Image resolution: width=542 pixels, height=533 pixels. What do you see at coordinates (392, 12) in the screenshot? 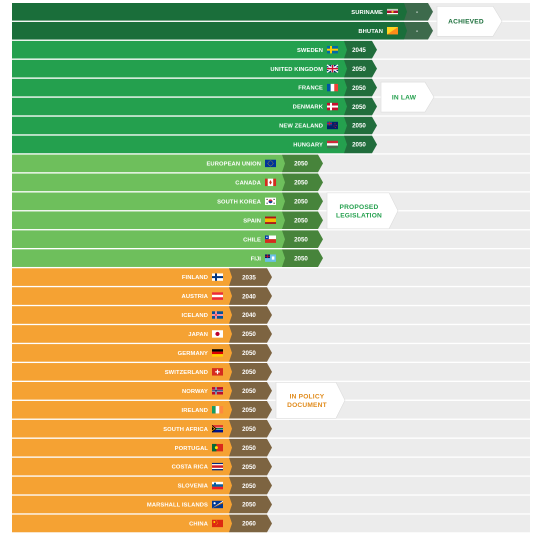
I see `suriname-flag` at bounding box center [392, 12].